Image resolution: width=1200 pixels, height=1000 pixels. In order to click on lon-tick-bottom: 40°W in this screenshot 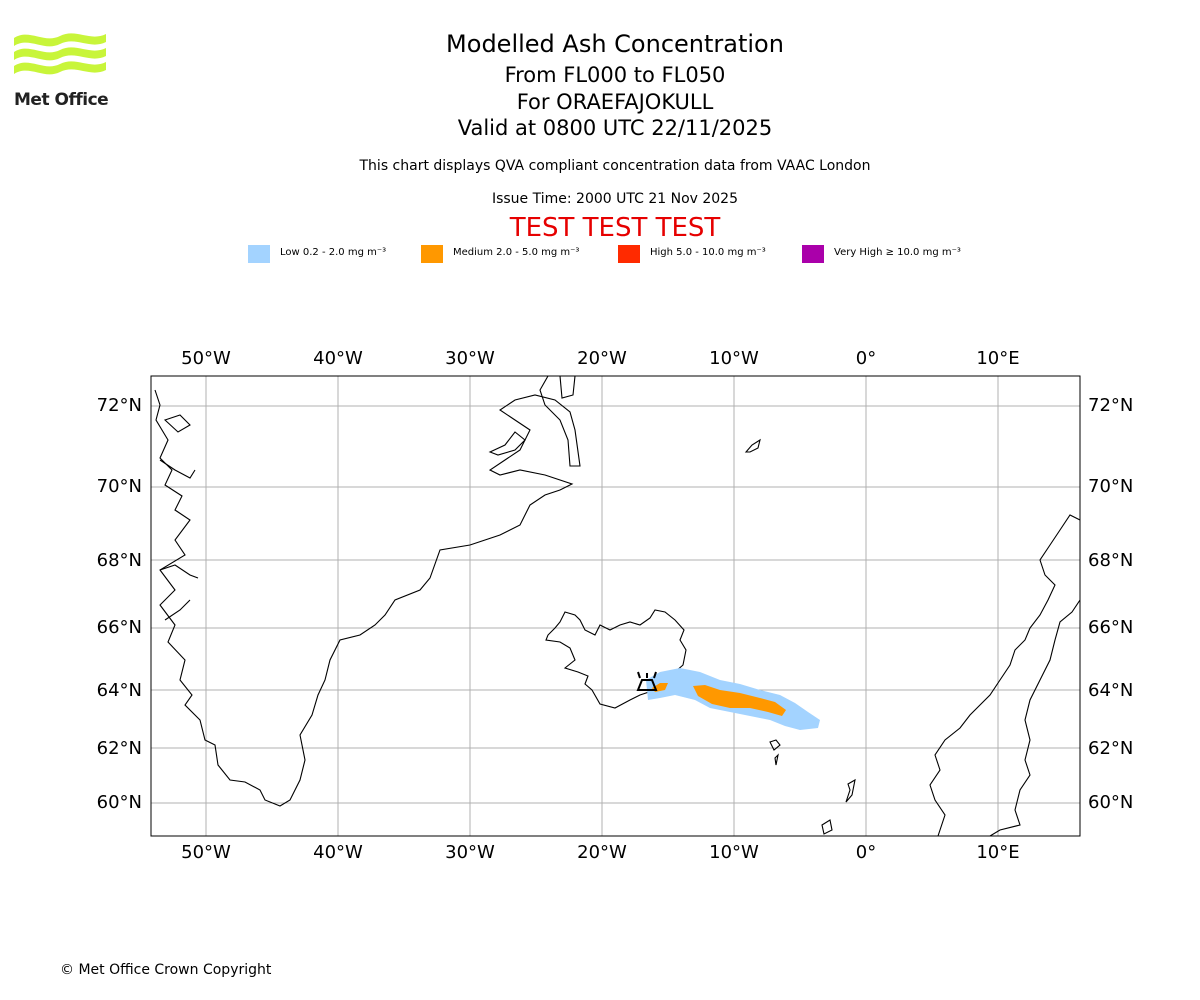, I will do `click(338, 852)`.